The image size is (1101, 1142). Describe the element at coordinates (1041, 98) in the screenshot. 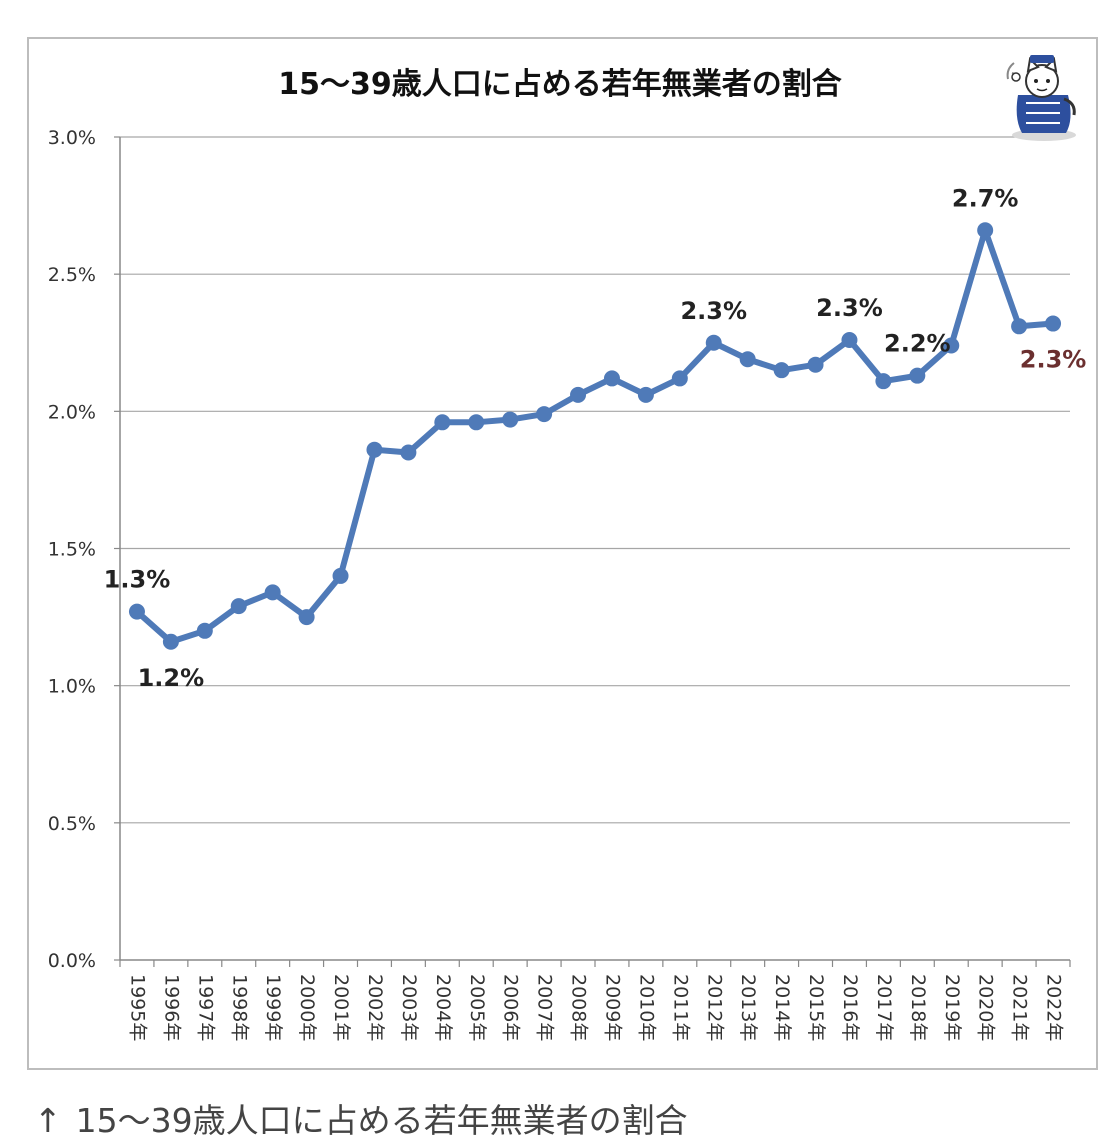

I see `cat-mascot-icon` at that location.